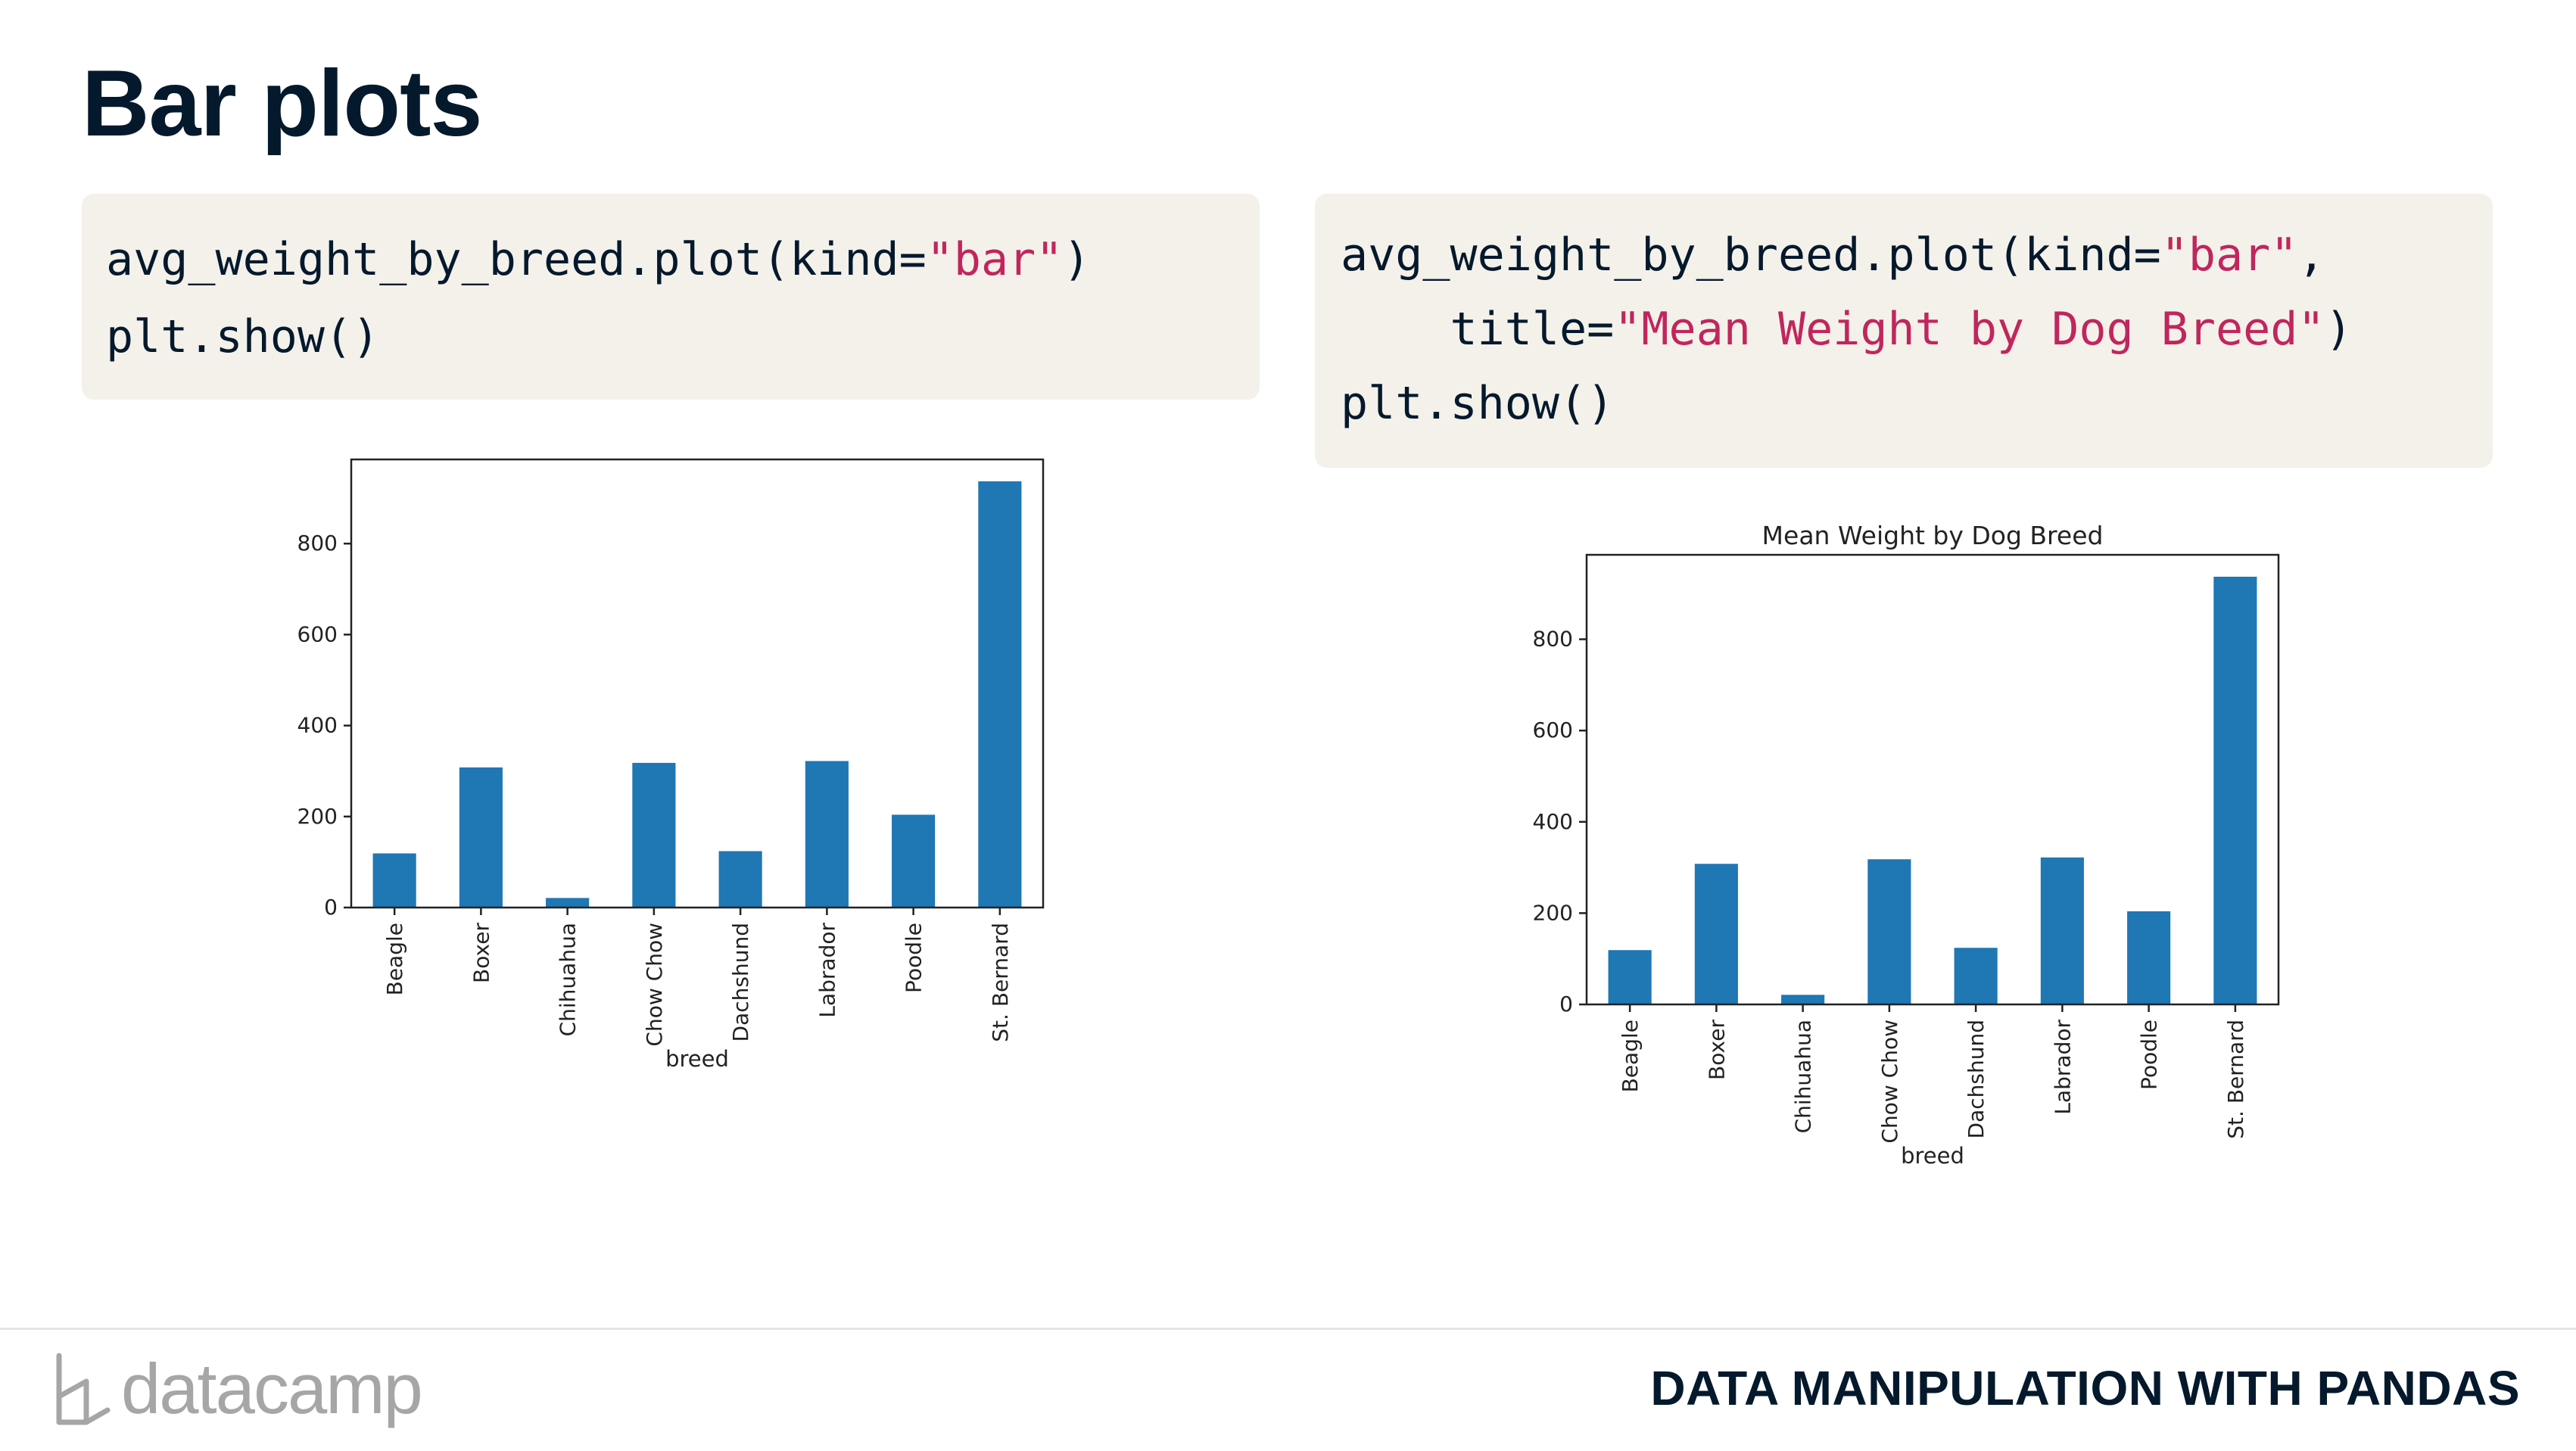 Image resolution: width=2576 pixels, height=1451 pixels. What do you see at coordinates (272, 1388) in the screenshot?
I see `logo-wordmark: datacamp` at bounding box center [272, 1388].